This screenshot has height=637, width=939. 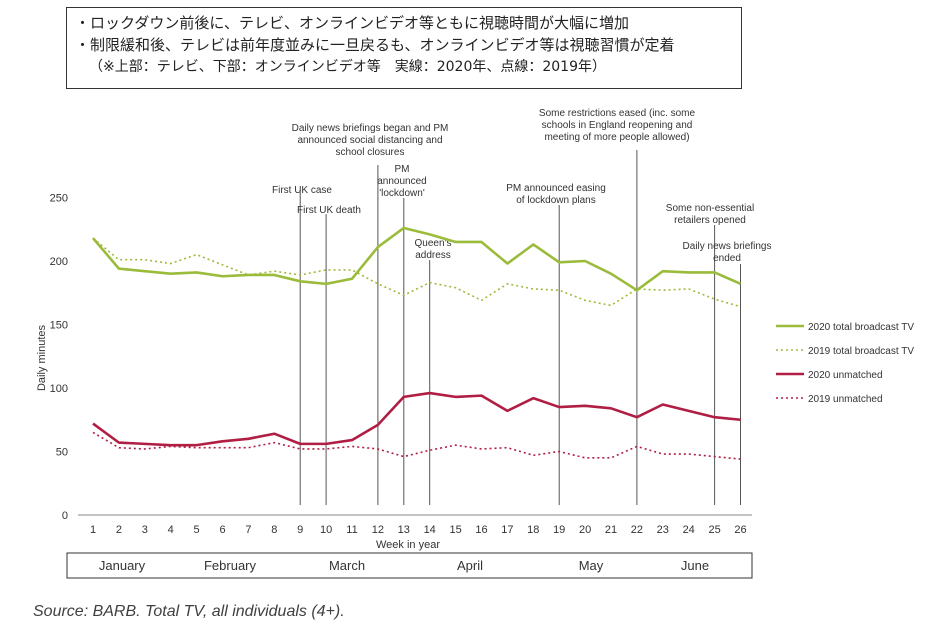 What do you see at coordinates (351, 530) in the screenshot?
I see `x-tick-label: 11` at bounding box center [351, 530].